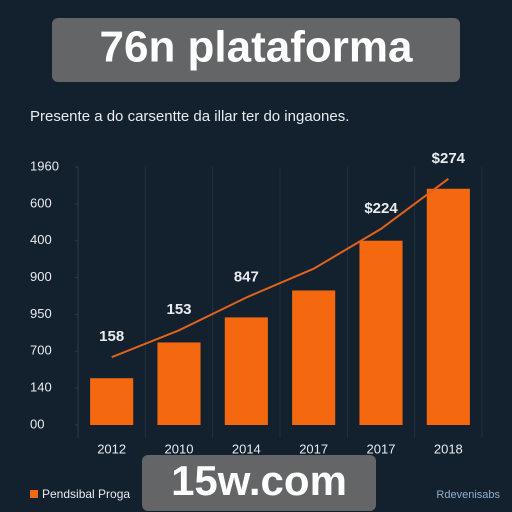  Describe the element at coordinates (86, 494) in the screenshot. I see `legend-label: Pendsibal Proga` at that location.